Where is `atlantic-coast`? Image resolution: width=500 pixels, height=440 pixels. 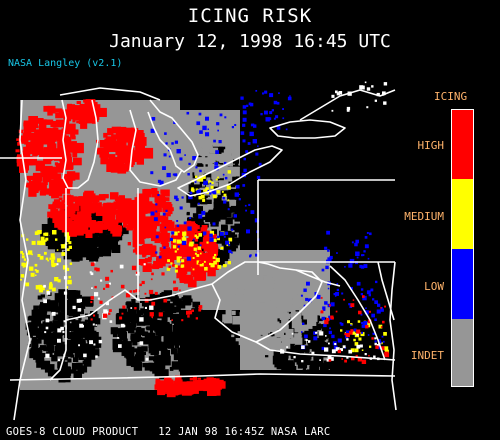 atlantic-coast is located at coordinates (393, 336).